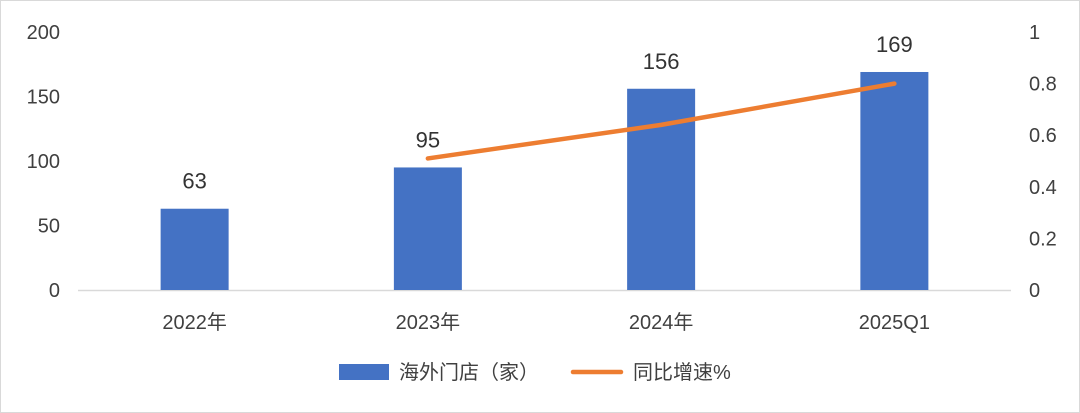 The width and height of the screenshot is (1080, 413). I want to click on x-tick-label: 2022年, so click(194, 322).